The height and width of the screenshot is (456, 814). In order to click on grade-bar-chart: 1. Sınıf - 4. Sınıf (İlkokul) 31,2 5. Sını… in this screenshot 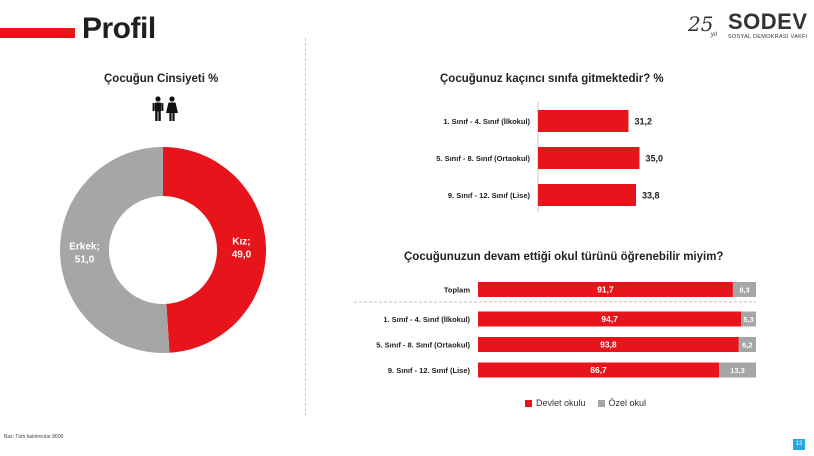, I will do `click(550, 157)`.